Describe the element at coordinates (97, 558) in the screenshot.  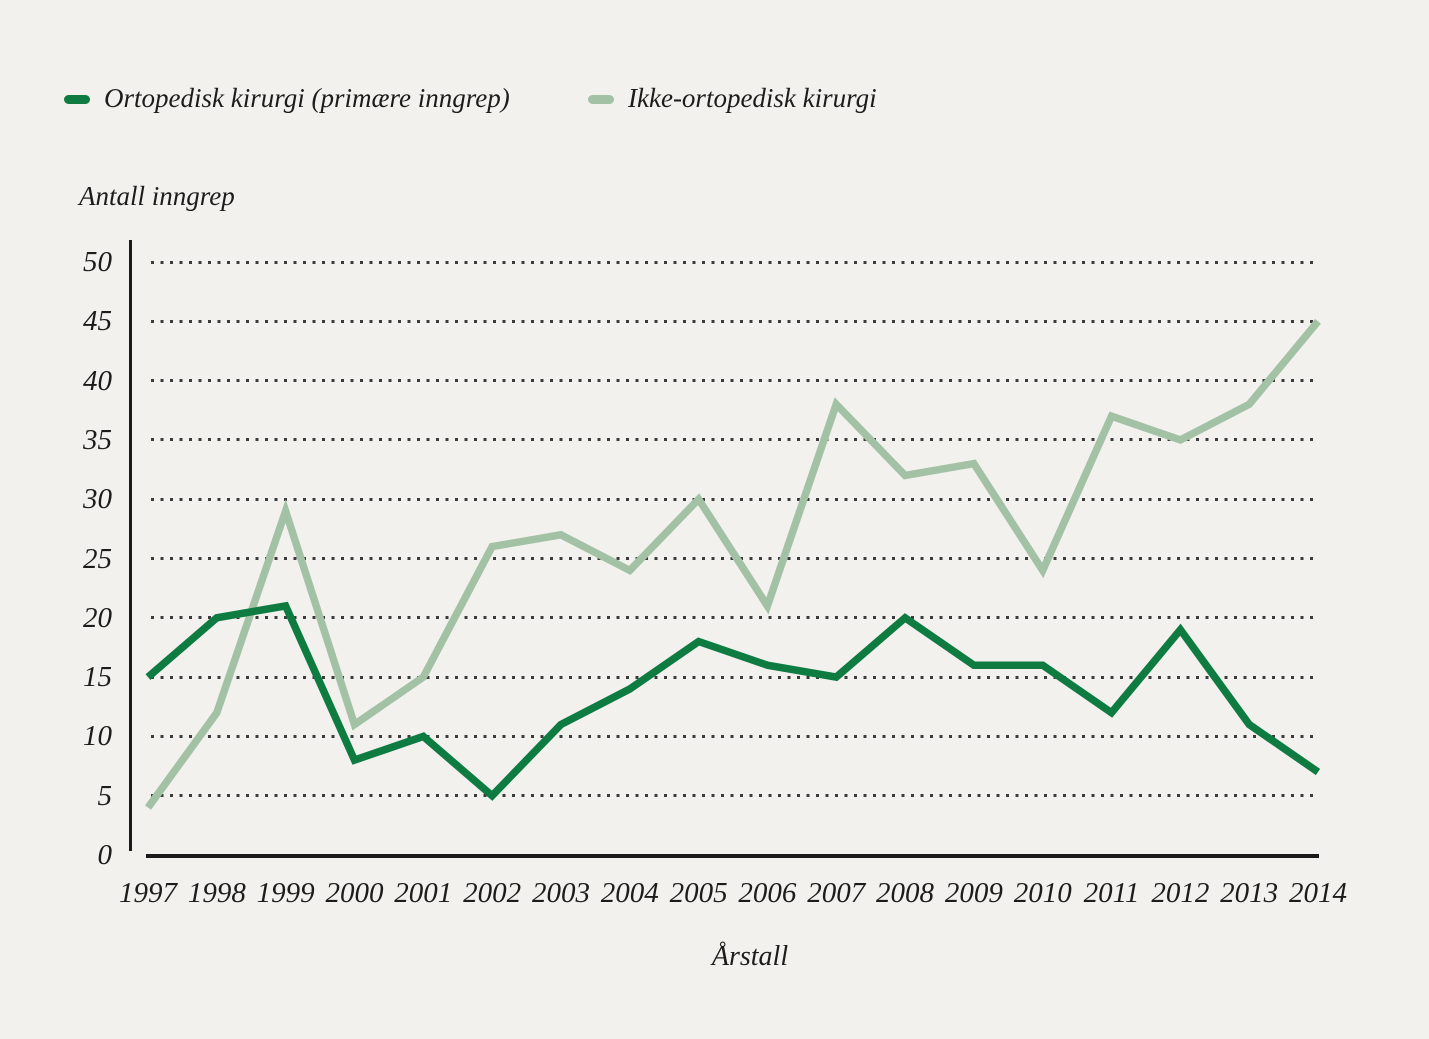
I see `y-tick-label-25: 25` at that location.